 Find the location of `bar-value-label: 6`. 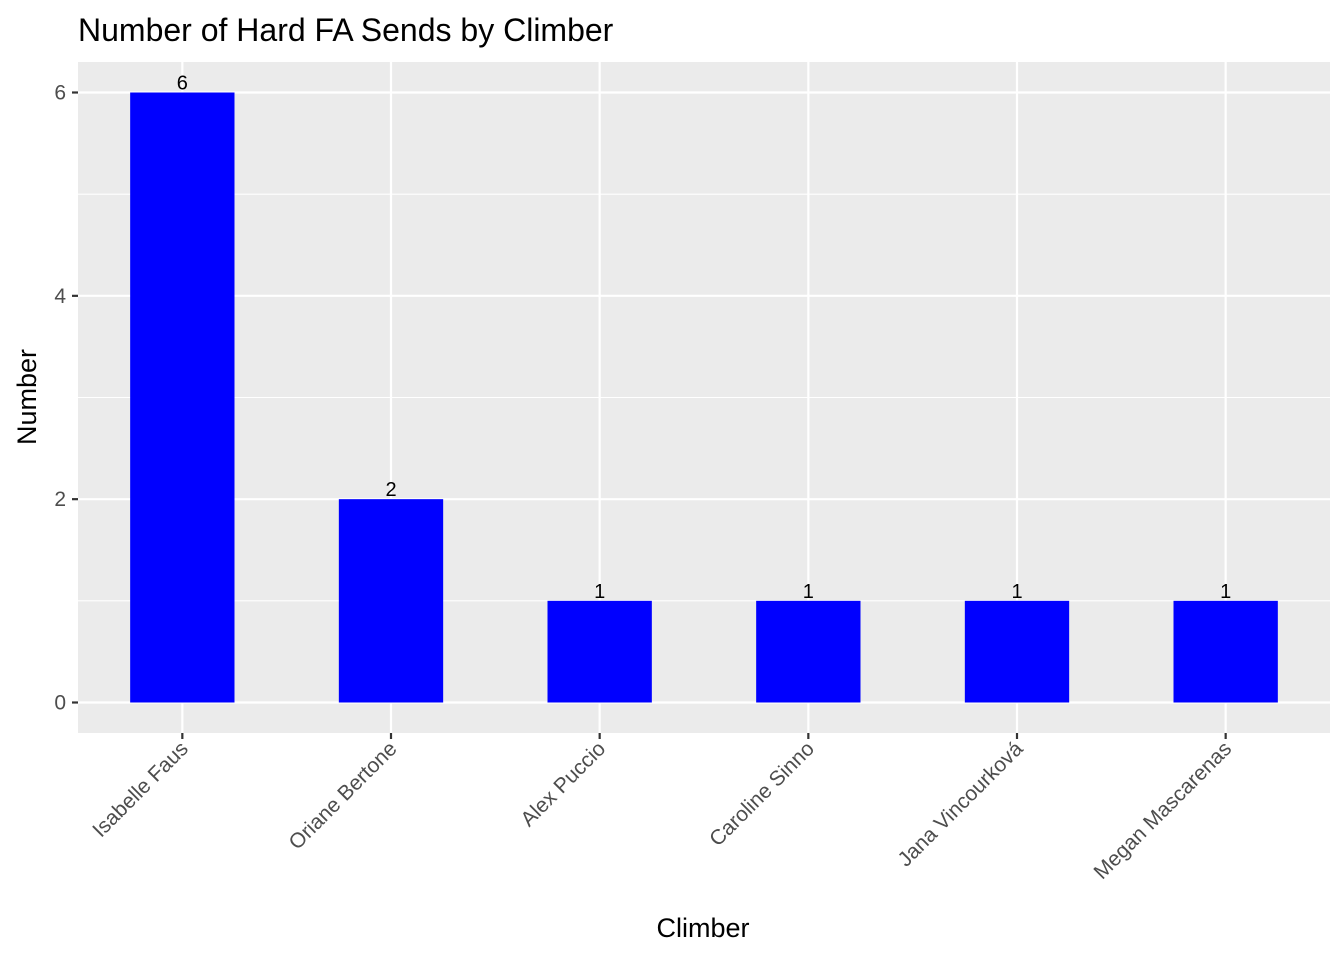

bar-value-label: 6 is located at coordinates (182, 84).